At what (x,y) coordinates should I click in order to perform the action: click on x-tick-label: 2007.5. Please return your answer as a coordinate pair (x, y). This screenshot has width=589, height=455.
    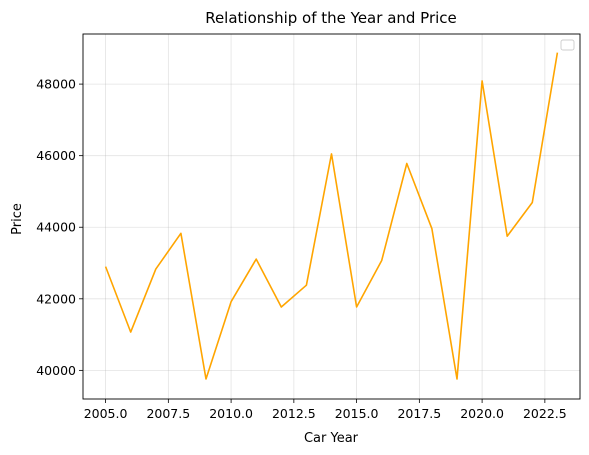
    Looking at the image, I should click on (168, 413).